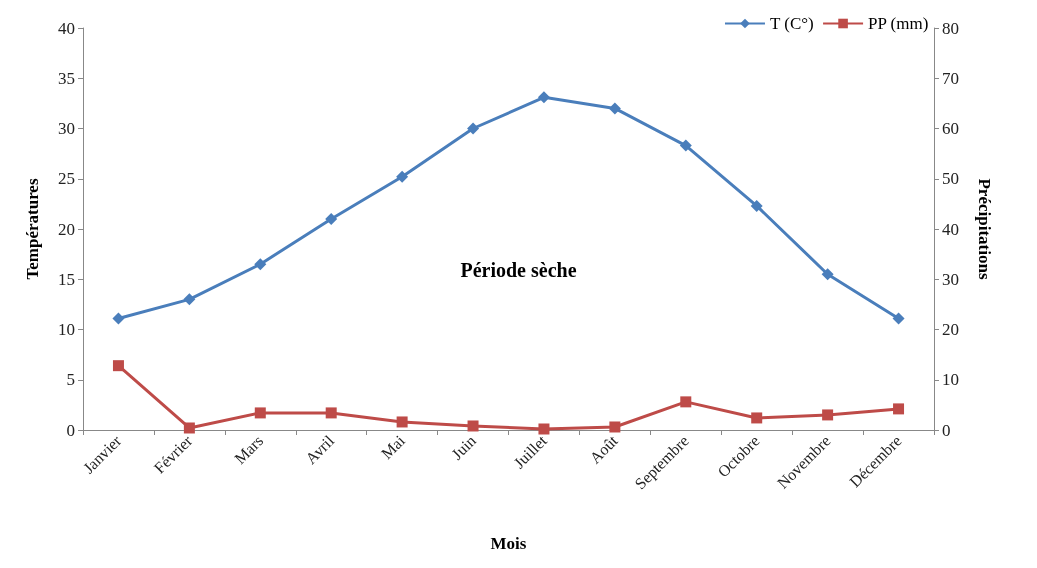  What do you see at coordinates (950, 279) in the screenshot?
I see `y2-tick-label: 30` at bounding box center [950, 279].